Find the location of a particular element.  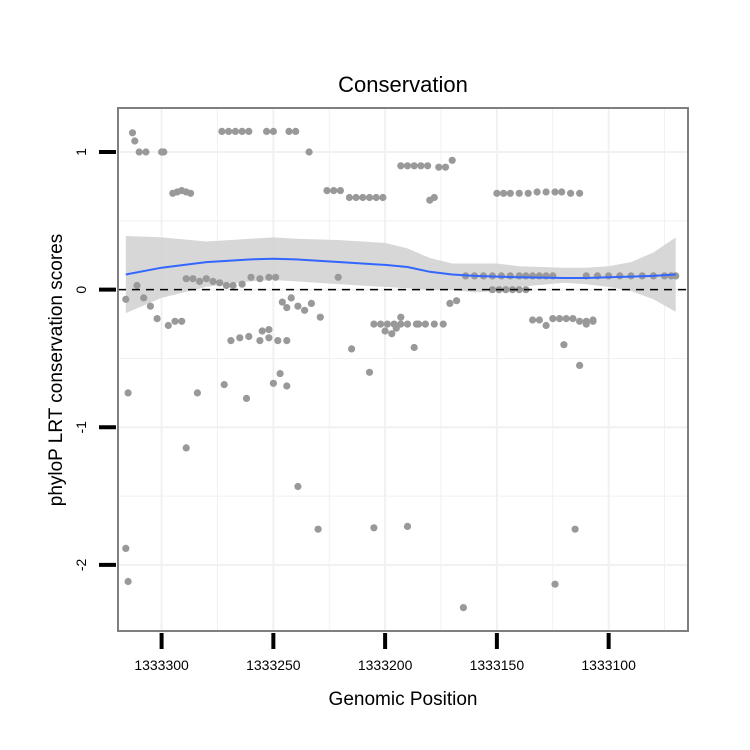

y-axis-ticks: -2 -1 0 1 is located at coordinates (94, 359).